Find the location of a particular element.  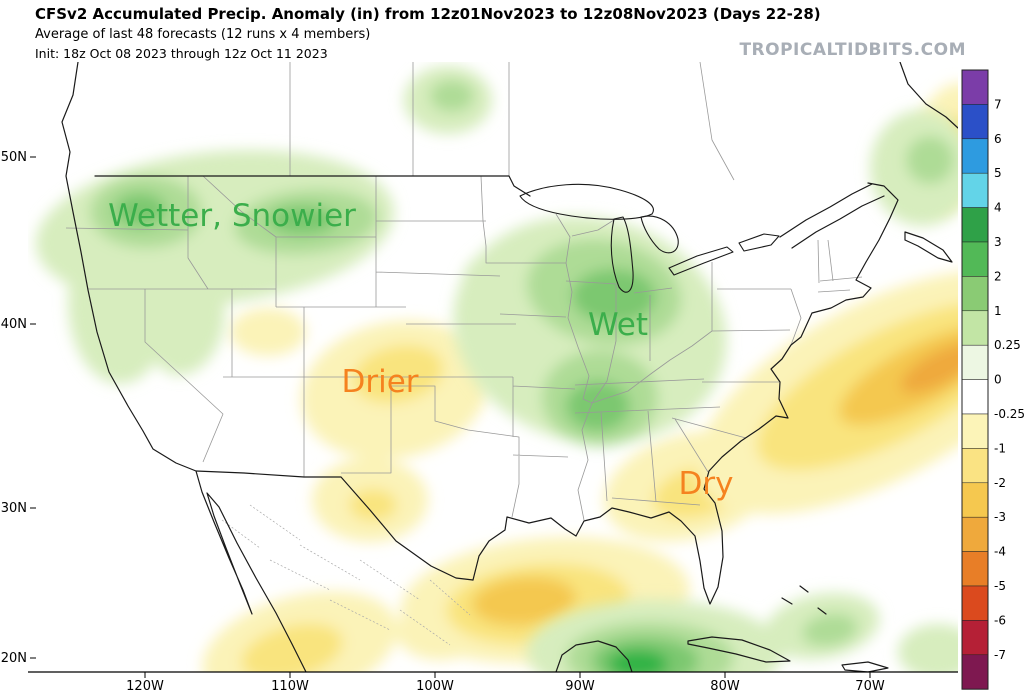

colorbar-tick-label: -1 is located at coordinates (1000, 448).